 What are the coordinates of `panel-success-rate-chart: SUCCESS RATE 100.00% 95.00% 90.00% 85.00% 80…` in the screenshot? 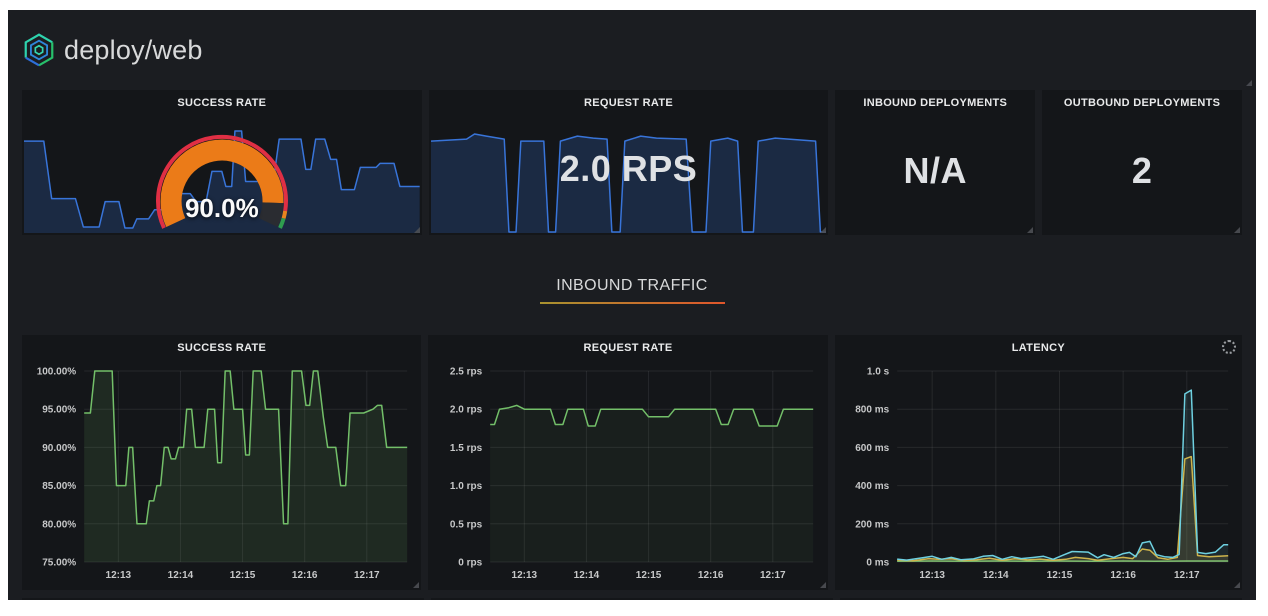 It's located at (222, 462).